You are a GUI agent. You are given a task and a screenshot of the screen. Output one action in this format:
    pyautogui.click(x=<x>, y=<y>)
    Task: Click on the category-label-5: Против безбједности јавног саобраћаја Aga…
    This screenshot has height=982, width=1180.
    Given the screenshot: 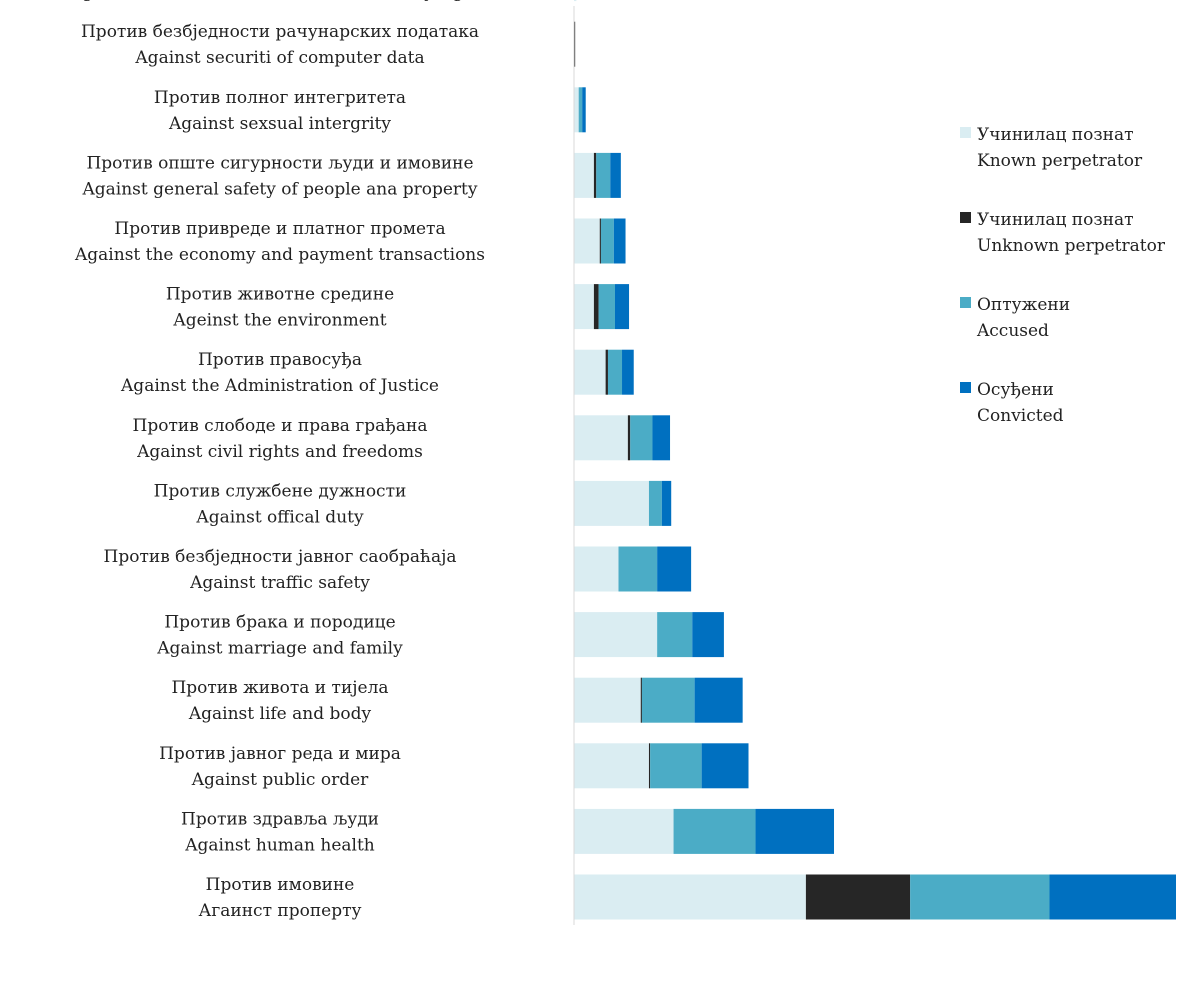 What is the action you would take?
    pyautogui.click(x=280, y=570)
    